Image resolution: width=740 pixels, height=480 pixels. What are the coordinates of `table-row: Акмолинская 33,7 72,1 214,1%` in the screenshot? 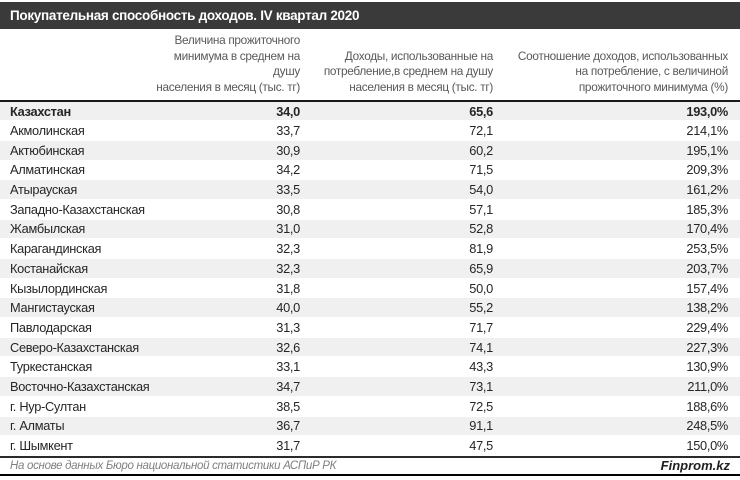 It's located at (370, 130).